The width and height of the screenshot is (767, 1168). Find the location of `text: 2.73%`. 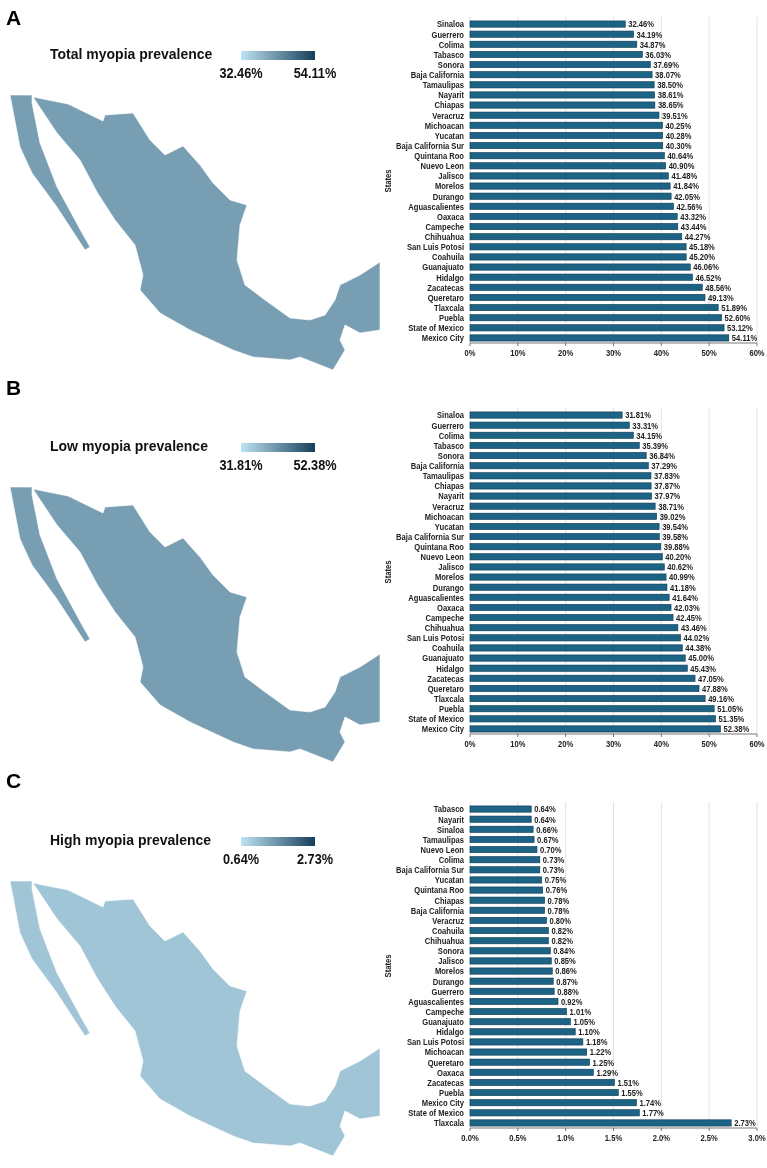

text: 2.73% is located at coordinates (315, 858).